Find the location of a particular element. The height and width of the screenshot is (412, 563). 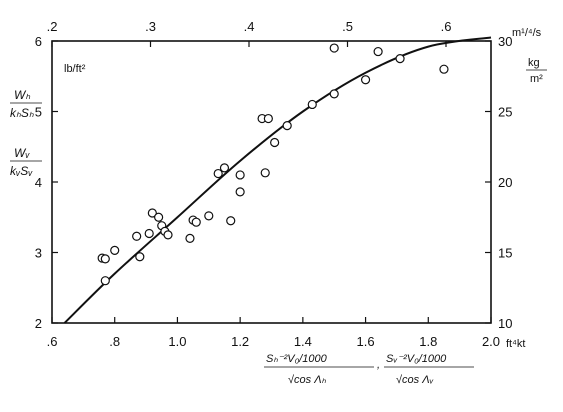

x-top-tick-label: .2 is located at coordinates (52, 26).